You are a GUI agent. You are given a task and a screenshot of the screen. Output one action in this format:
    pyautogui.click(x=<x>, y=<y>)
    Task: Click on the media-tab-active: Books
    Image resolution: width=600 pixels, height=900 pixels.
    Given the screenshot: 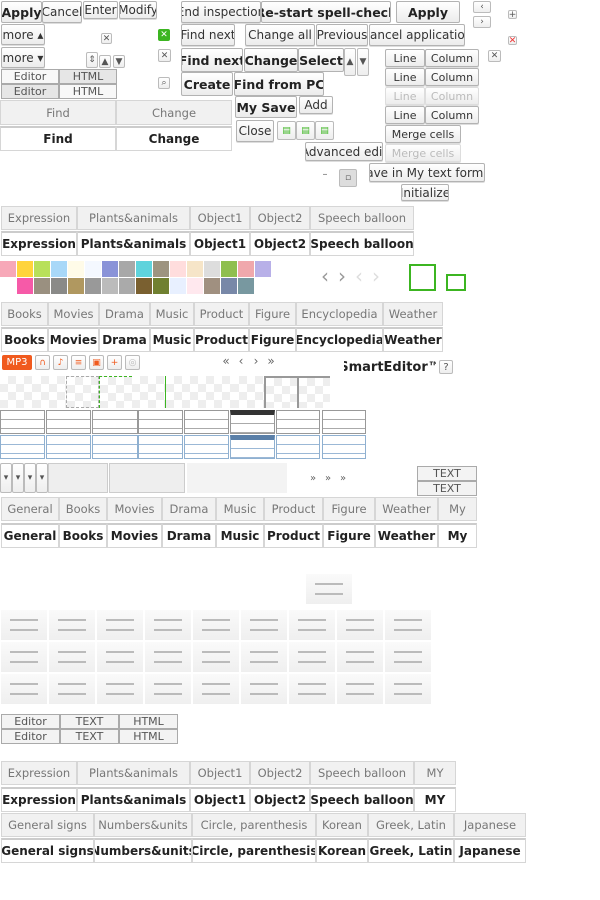 What is the action you would take?
    pyautogui.click(x=24, y=339)
    